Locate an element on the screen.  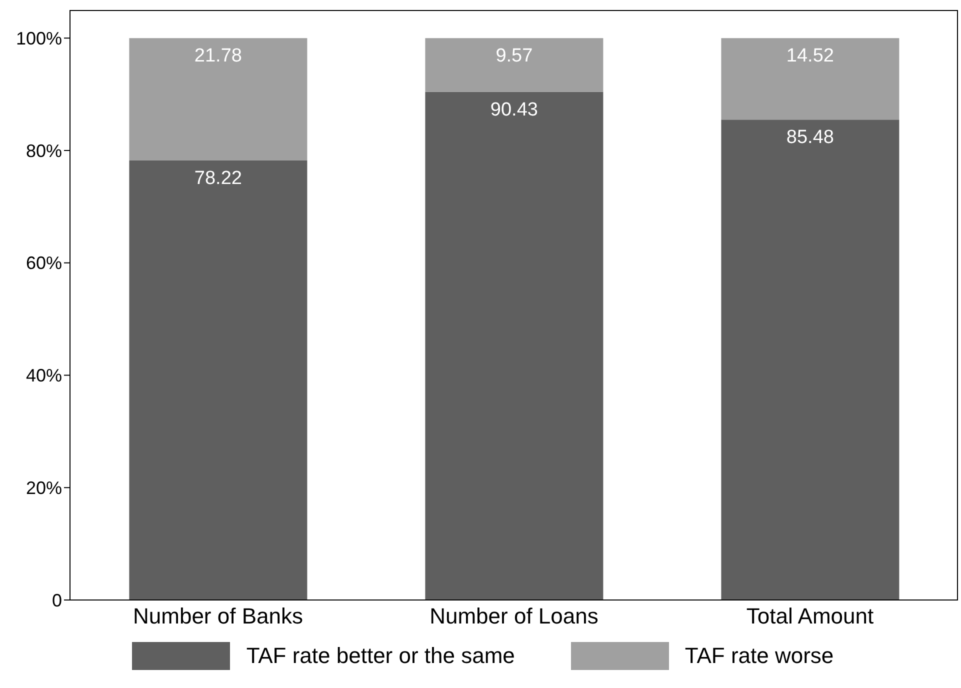
x-tick-label: Number of Banks is located at coordinates (218, 616).